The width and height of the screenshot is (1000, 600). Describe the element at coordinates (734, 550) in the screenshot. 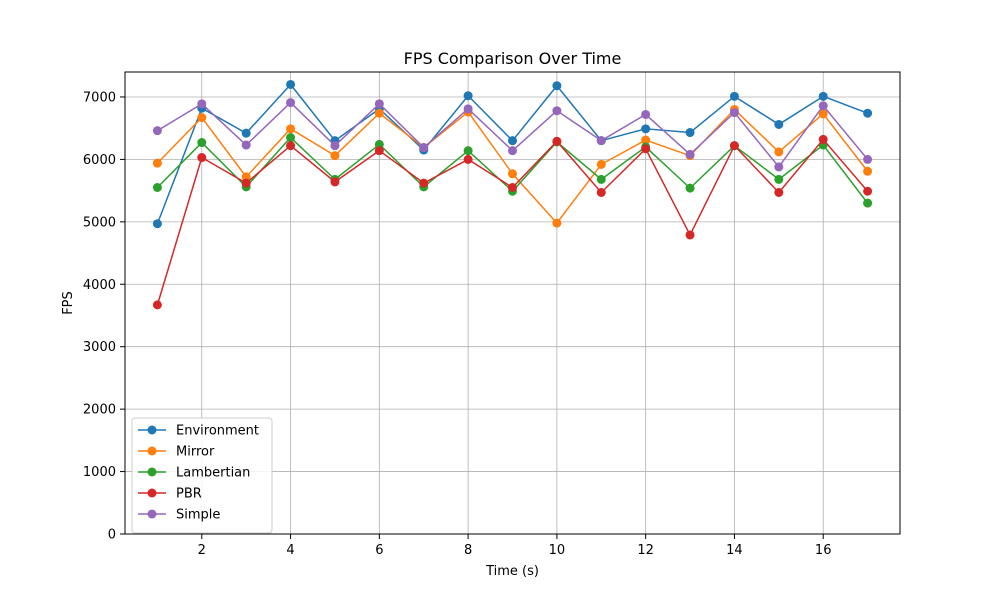

I see `x-tick-label: 14` at that location.